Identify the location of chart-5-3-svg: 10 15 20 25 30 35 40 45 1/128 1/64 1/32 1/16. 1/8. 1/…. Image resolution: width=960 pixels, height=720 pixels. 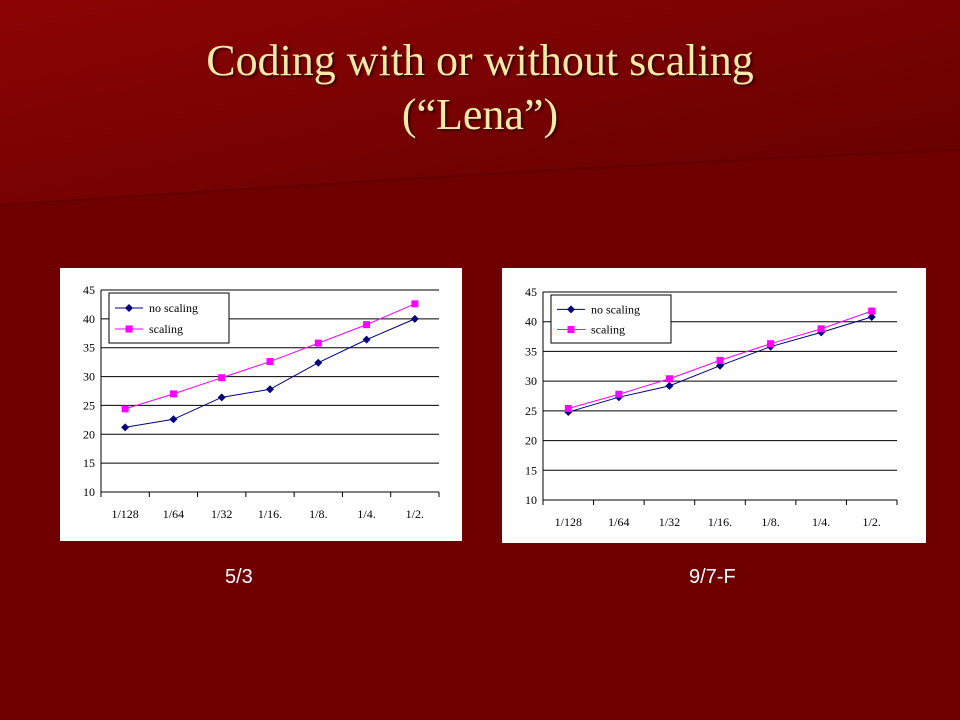
(261, 402).